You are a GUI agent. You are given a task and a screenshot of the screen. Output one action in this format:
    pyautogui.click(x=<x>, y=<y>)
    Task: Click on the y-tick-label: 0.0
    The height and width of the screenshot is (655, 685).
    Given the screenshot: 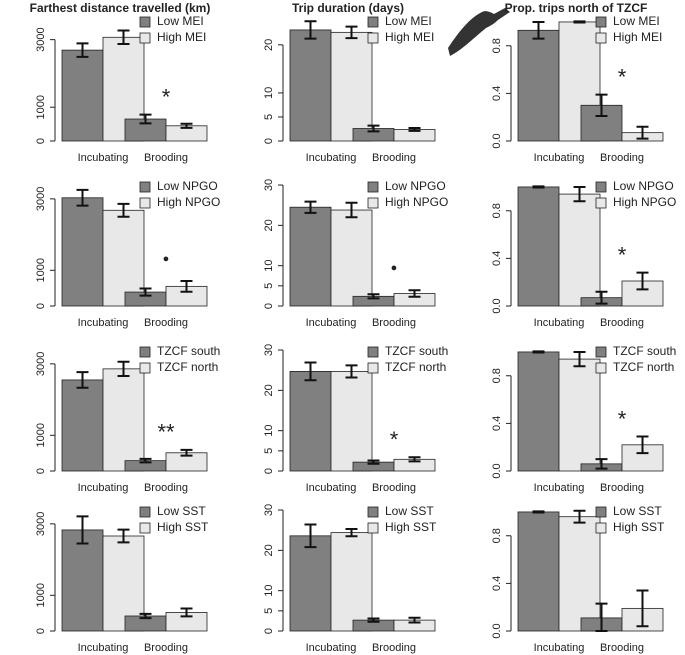 What is the action you would take?
    pyautogui.click(x=497, y=140)
    